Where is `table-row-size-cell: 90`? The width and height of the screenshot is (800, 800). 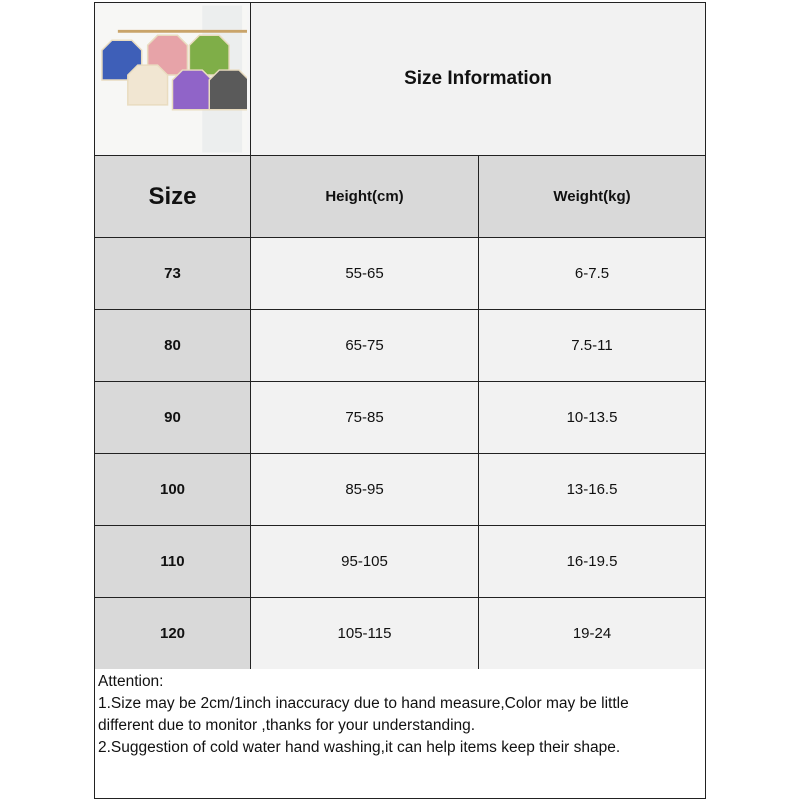 table-row-size-cell: 90 is located at coordinates (172, 417).